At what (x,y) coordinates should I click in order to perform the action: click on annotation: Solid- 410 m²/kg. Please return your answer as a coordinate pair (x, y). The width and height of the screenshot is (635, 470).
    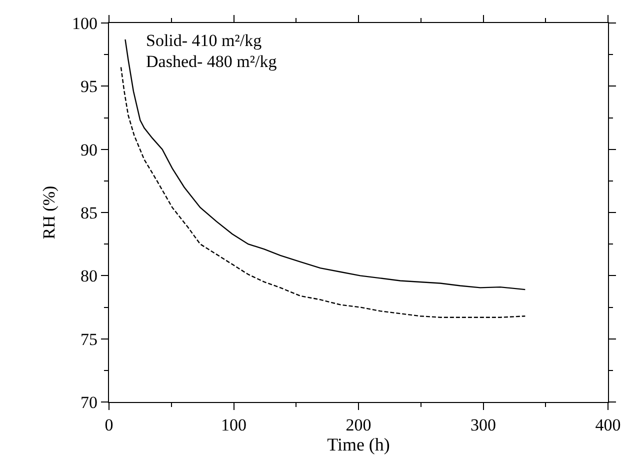
    Looking at the image, I should click on (204, 40).